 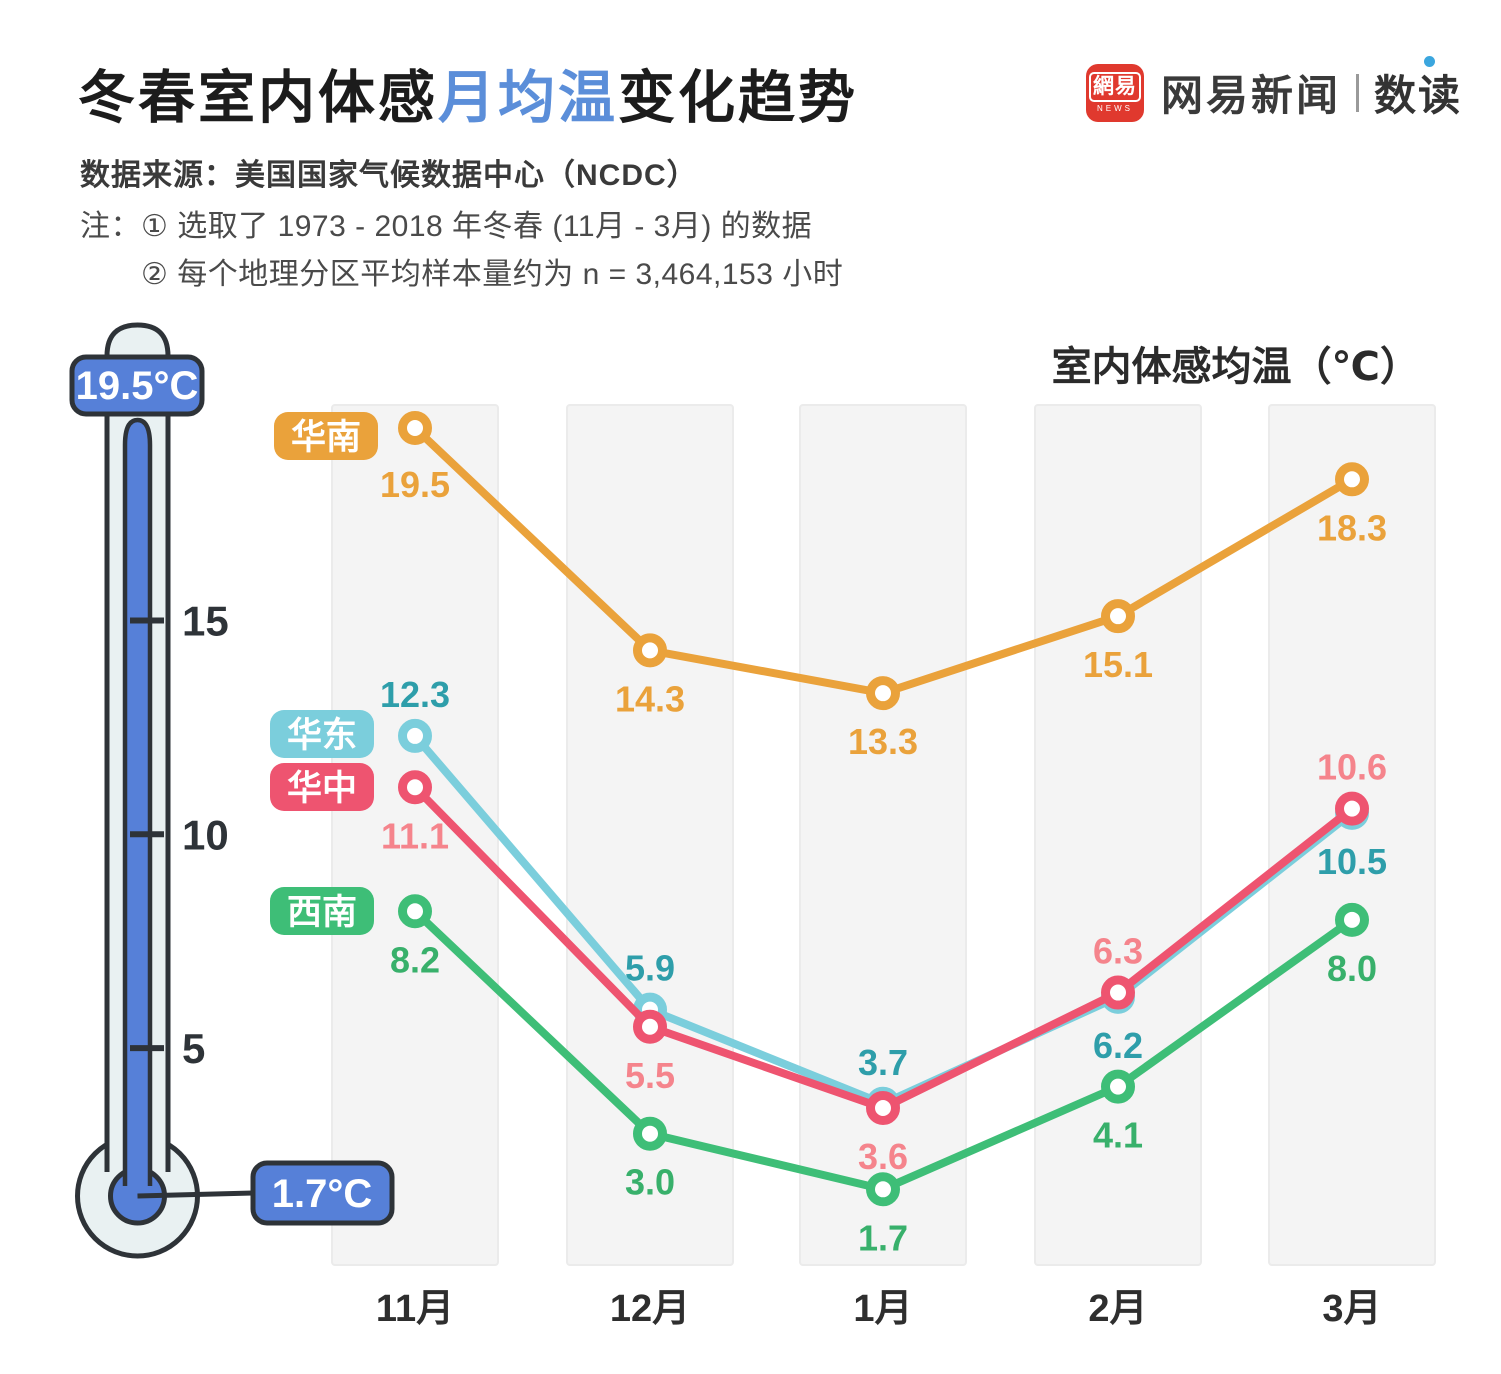 I want to click on page-title: 冬春室内体感月均温变化趋势, so click(x=468, y=93).